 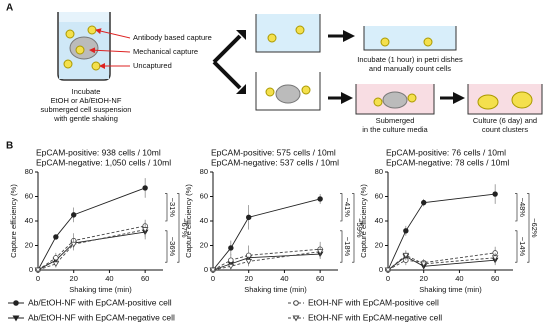 What do you see at coordinates (505, 120) in the screenshot?
I see `caption: Culture (6 day) and` at bounding box center [505, 120].